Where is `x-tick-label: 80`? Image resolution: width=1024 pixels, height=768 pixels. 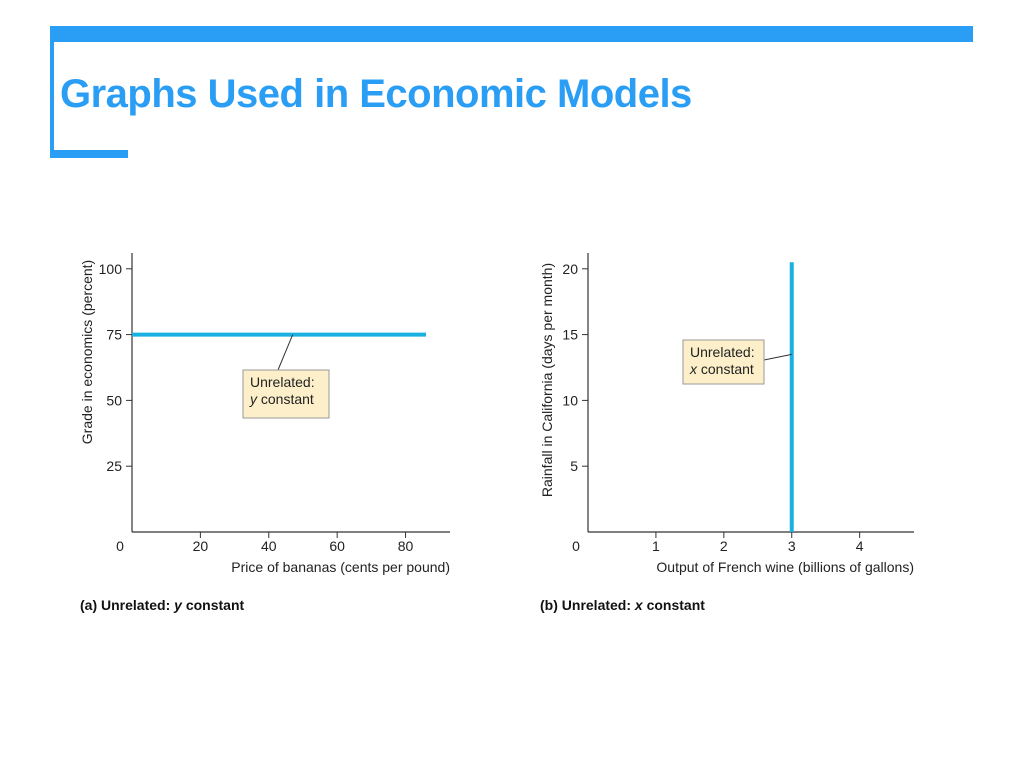 x-tick-label: 80 is located at coordinates (406, 546).